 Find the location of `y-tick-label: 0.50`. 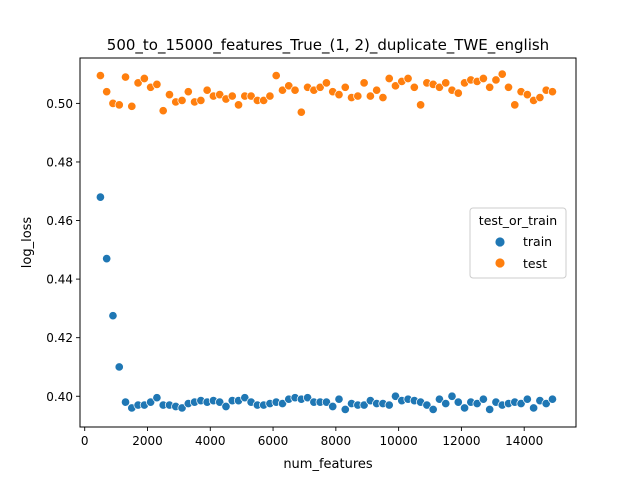

y-tick-label: 0.50 is located at coordinates (59, 104).